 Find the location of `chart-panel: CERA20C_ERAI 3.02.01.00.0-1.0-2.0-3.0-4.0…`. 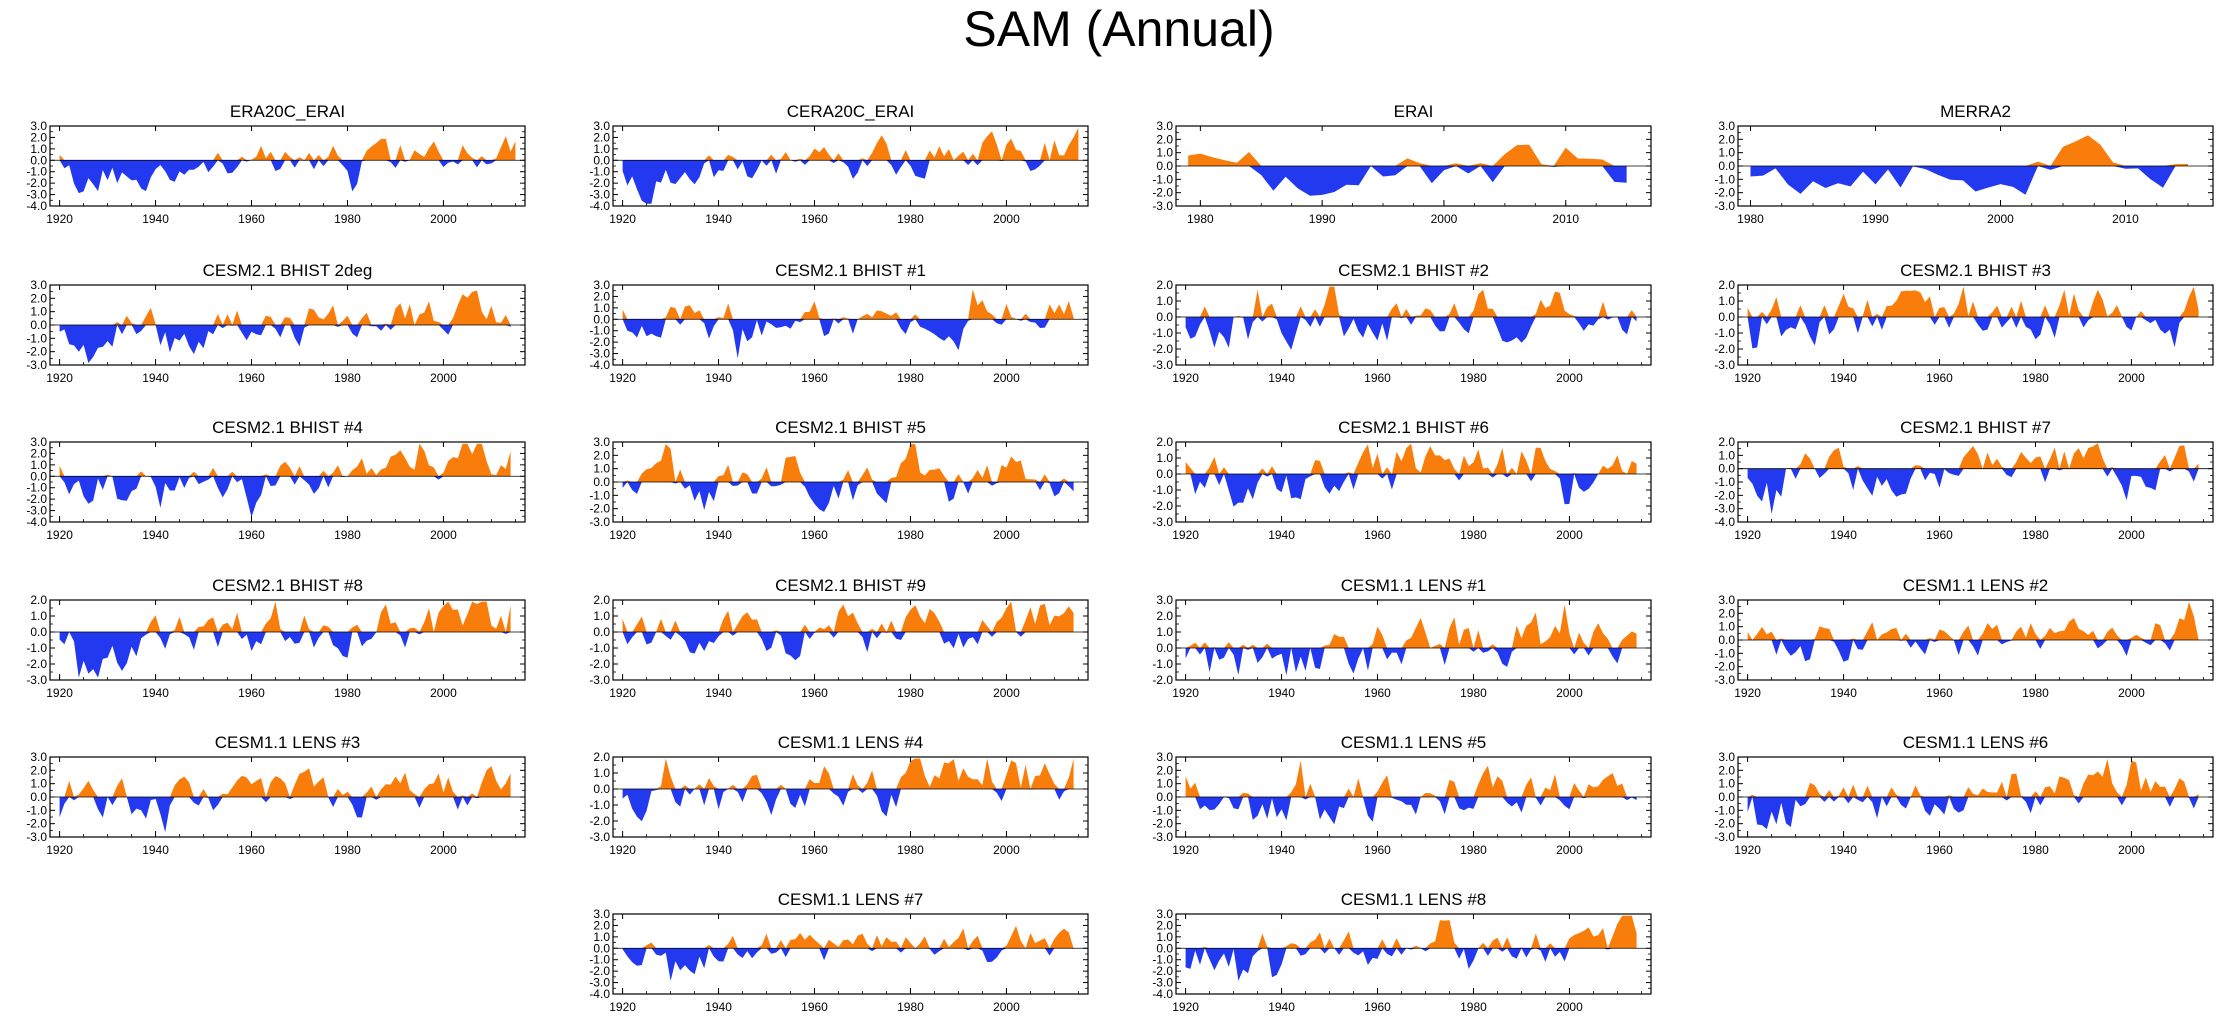

chart-panel: CERA20C_ERAI 3.02.01.00.0-1.0-2.0-3.0-4.0… is located at coordinates (839, 164).